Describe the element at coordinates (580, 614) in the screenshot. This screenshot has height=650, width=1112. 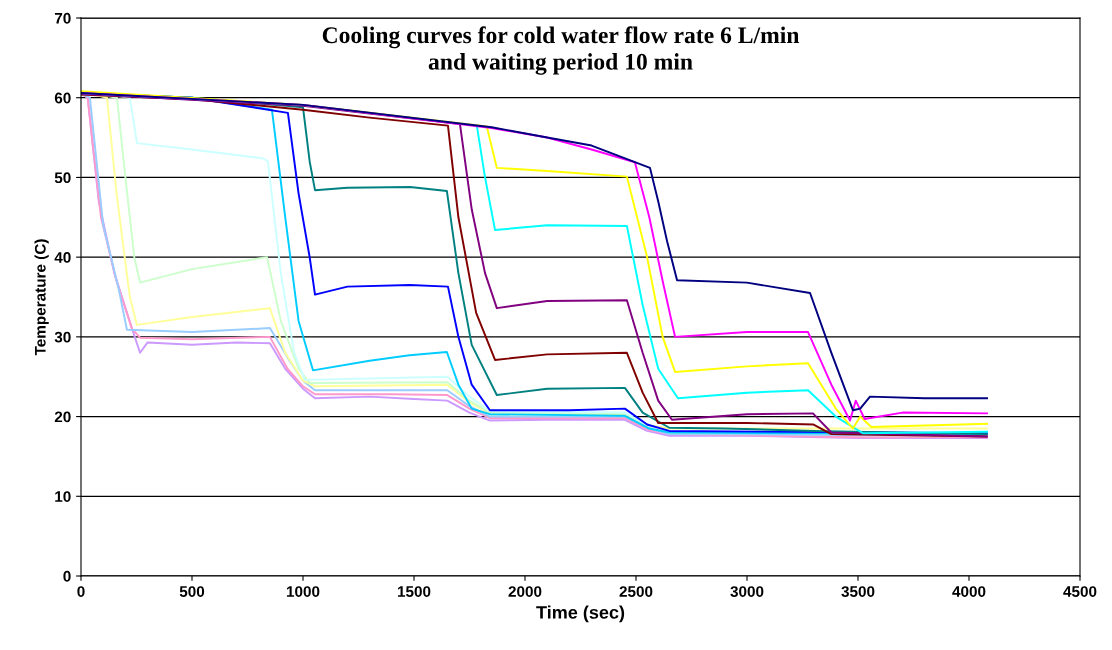
I see `x-axis-title: Time (sec)` at that location.